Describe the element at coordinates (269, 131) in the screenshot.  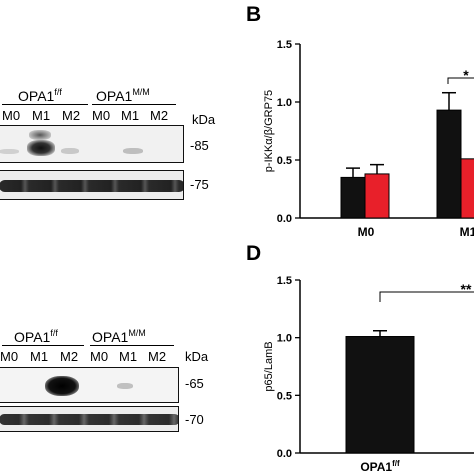
I see `y-axis-label: p-IKKα/β/GRP75` at that location.